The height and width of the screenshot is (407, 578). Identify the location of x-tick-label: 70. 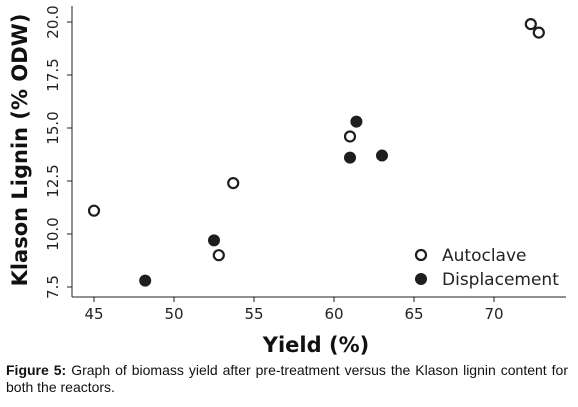
(493, 314).